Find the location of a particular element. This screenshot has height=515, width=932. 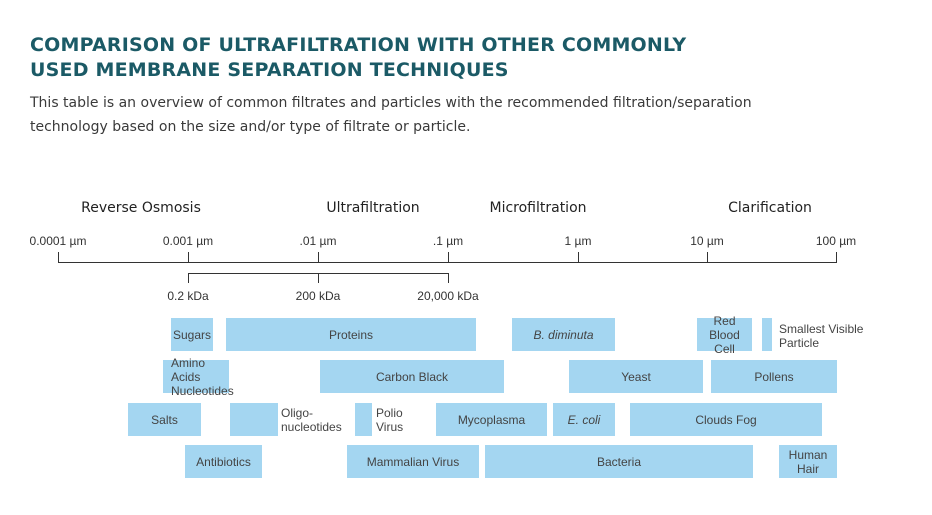

scale-tick-label: 100 µm is located at coordinates (836, 241).